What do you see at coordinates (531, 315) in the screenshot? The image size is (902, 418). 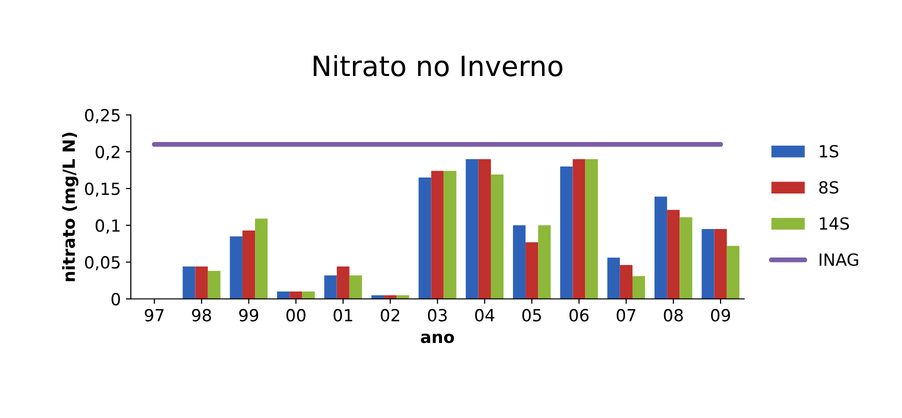 I see `x-tick-label: 05` at bounding box center [531, 315].